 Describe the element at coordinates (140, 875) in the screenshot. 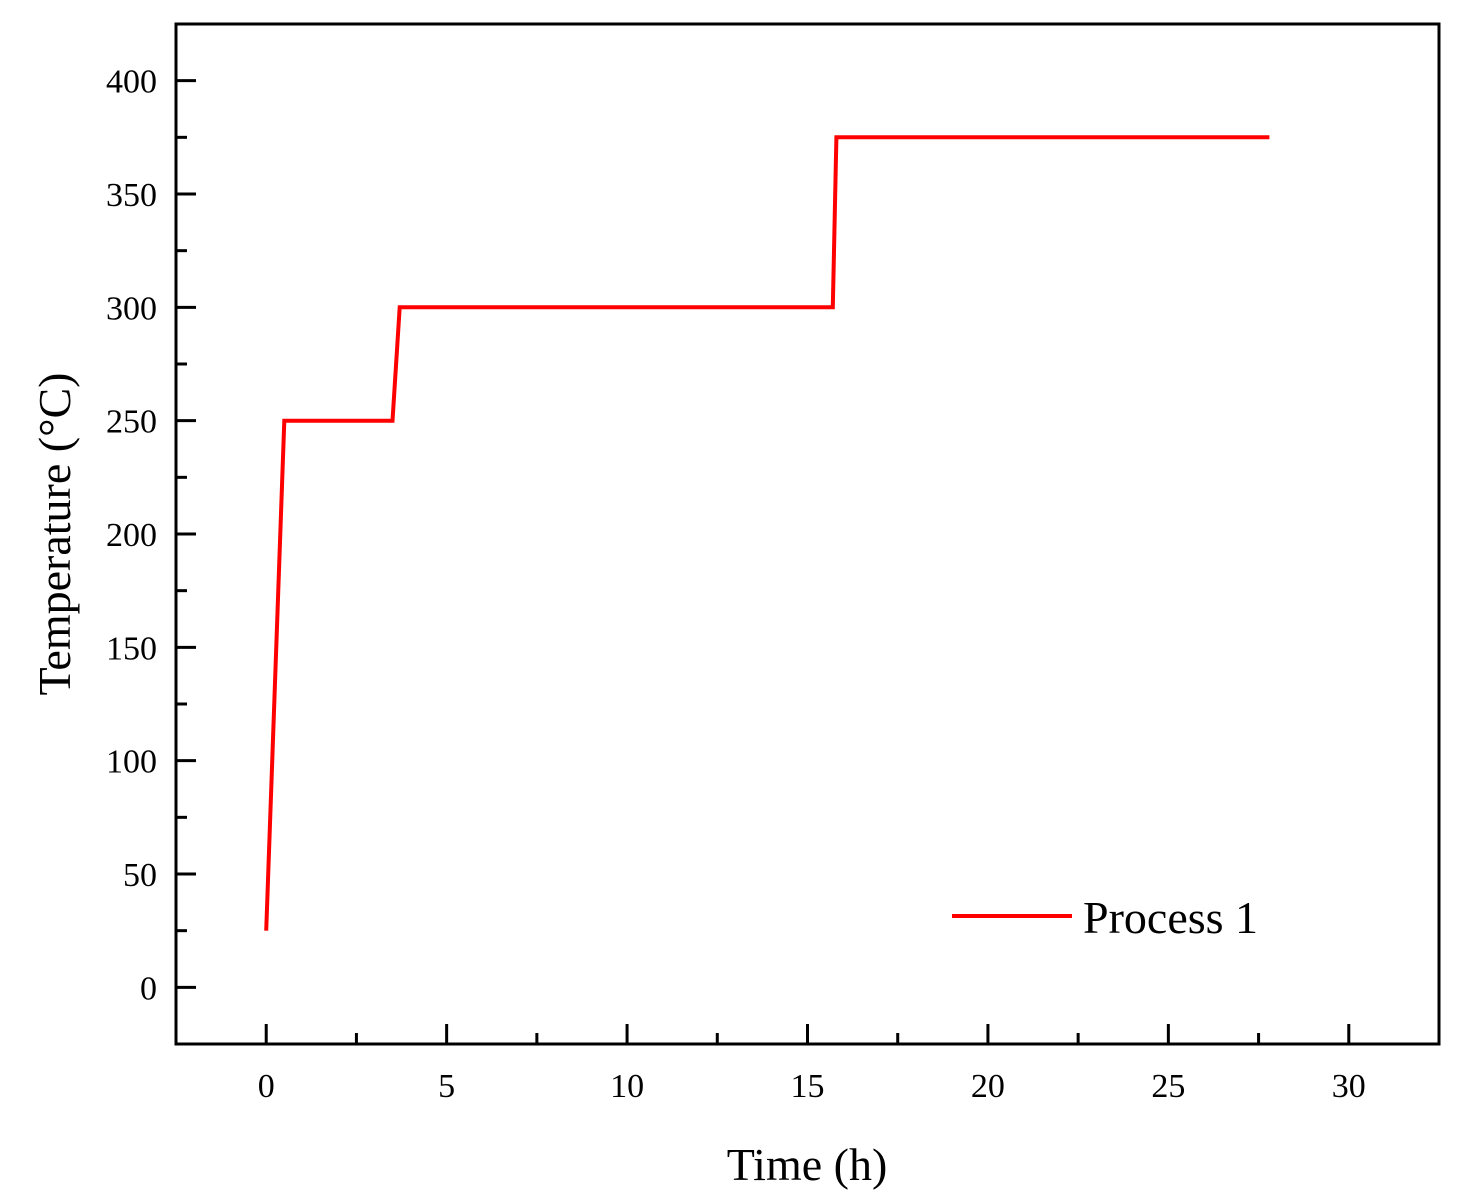

I see `y-tick-label: 50` at that location.